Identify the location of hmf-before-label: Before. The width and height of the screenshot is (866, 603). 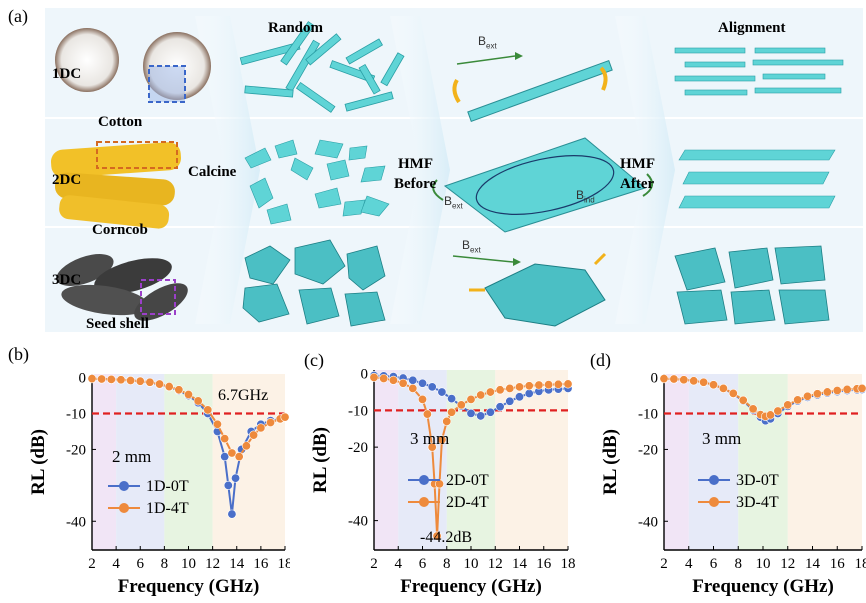
(415, 184).